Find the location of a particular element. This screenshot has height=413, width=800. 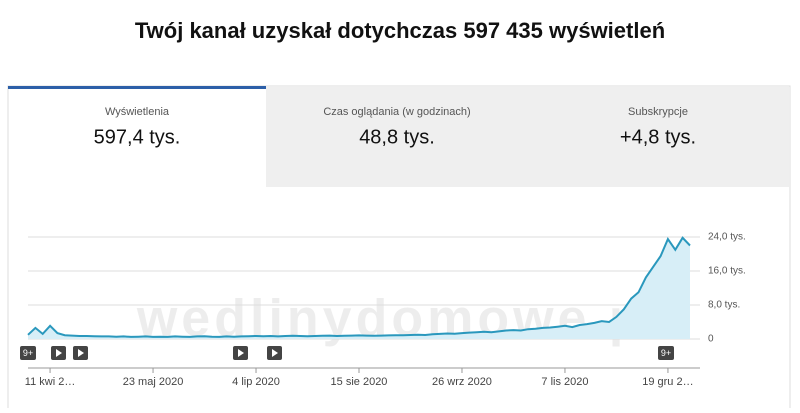

tab-value: 48,8 tys. is located at coordinates (397, 137).